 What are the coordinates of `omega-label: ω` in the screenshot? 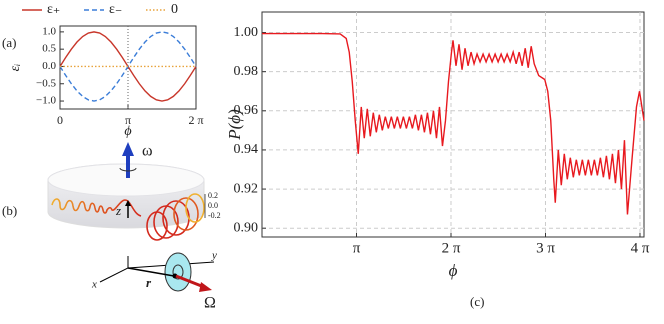 It's located at (147, 151).